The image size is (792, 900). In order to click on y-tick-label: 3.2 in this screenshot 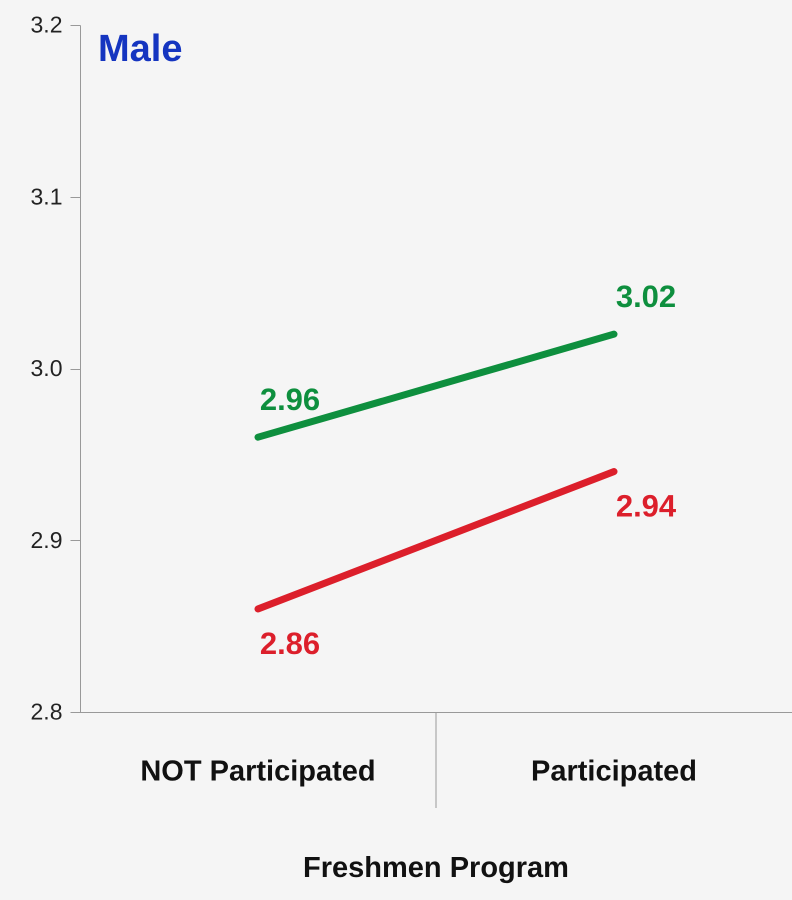, I will do `click(46, 25)`.